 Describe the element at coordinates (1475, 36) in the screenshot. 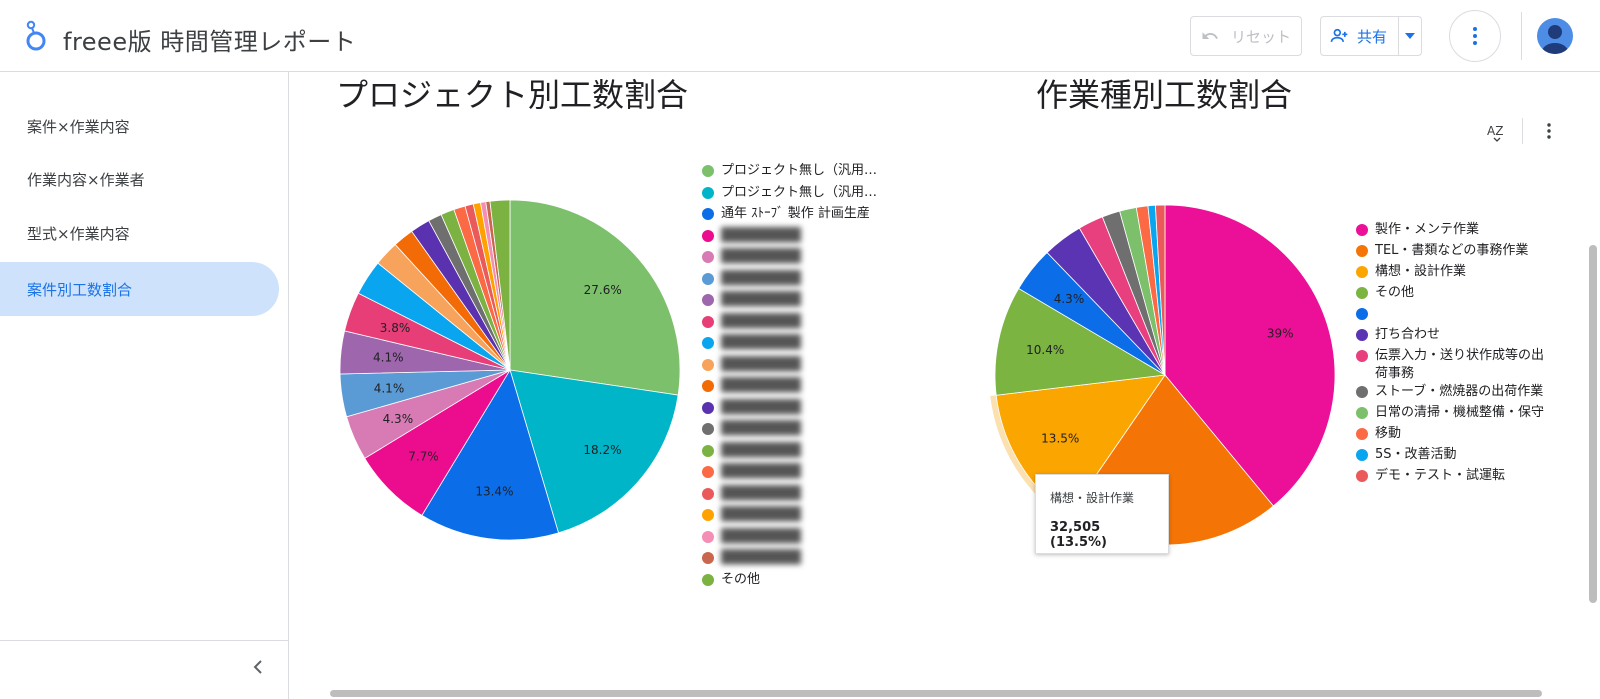

I see `more-options-button` at that location.